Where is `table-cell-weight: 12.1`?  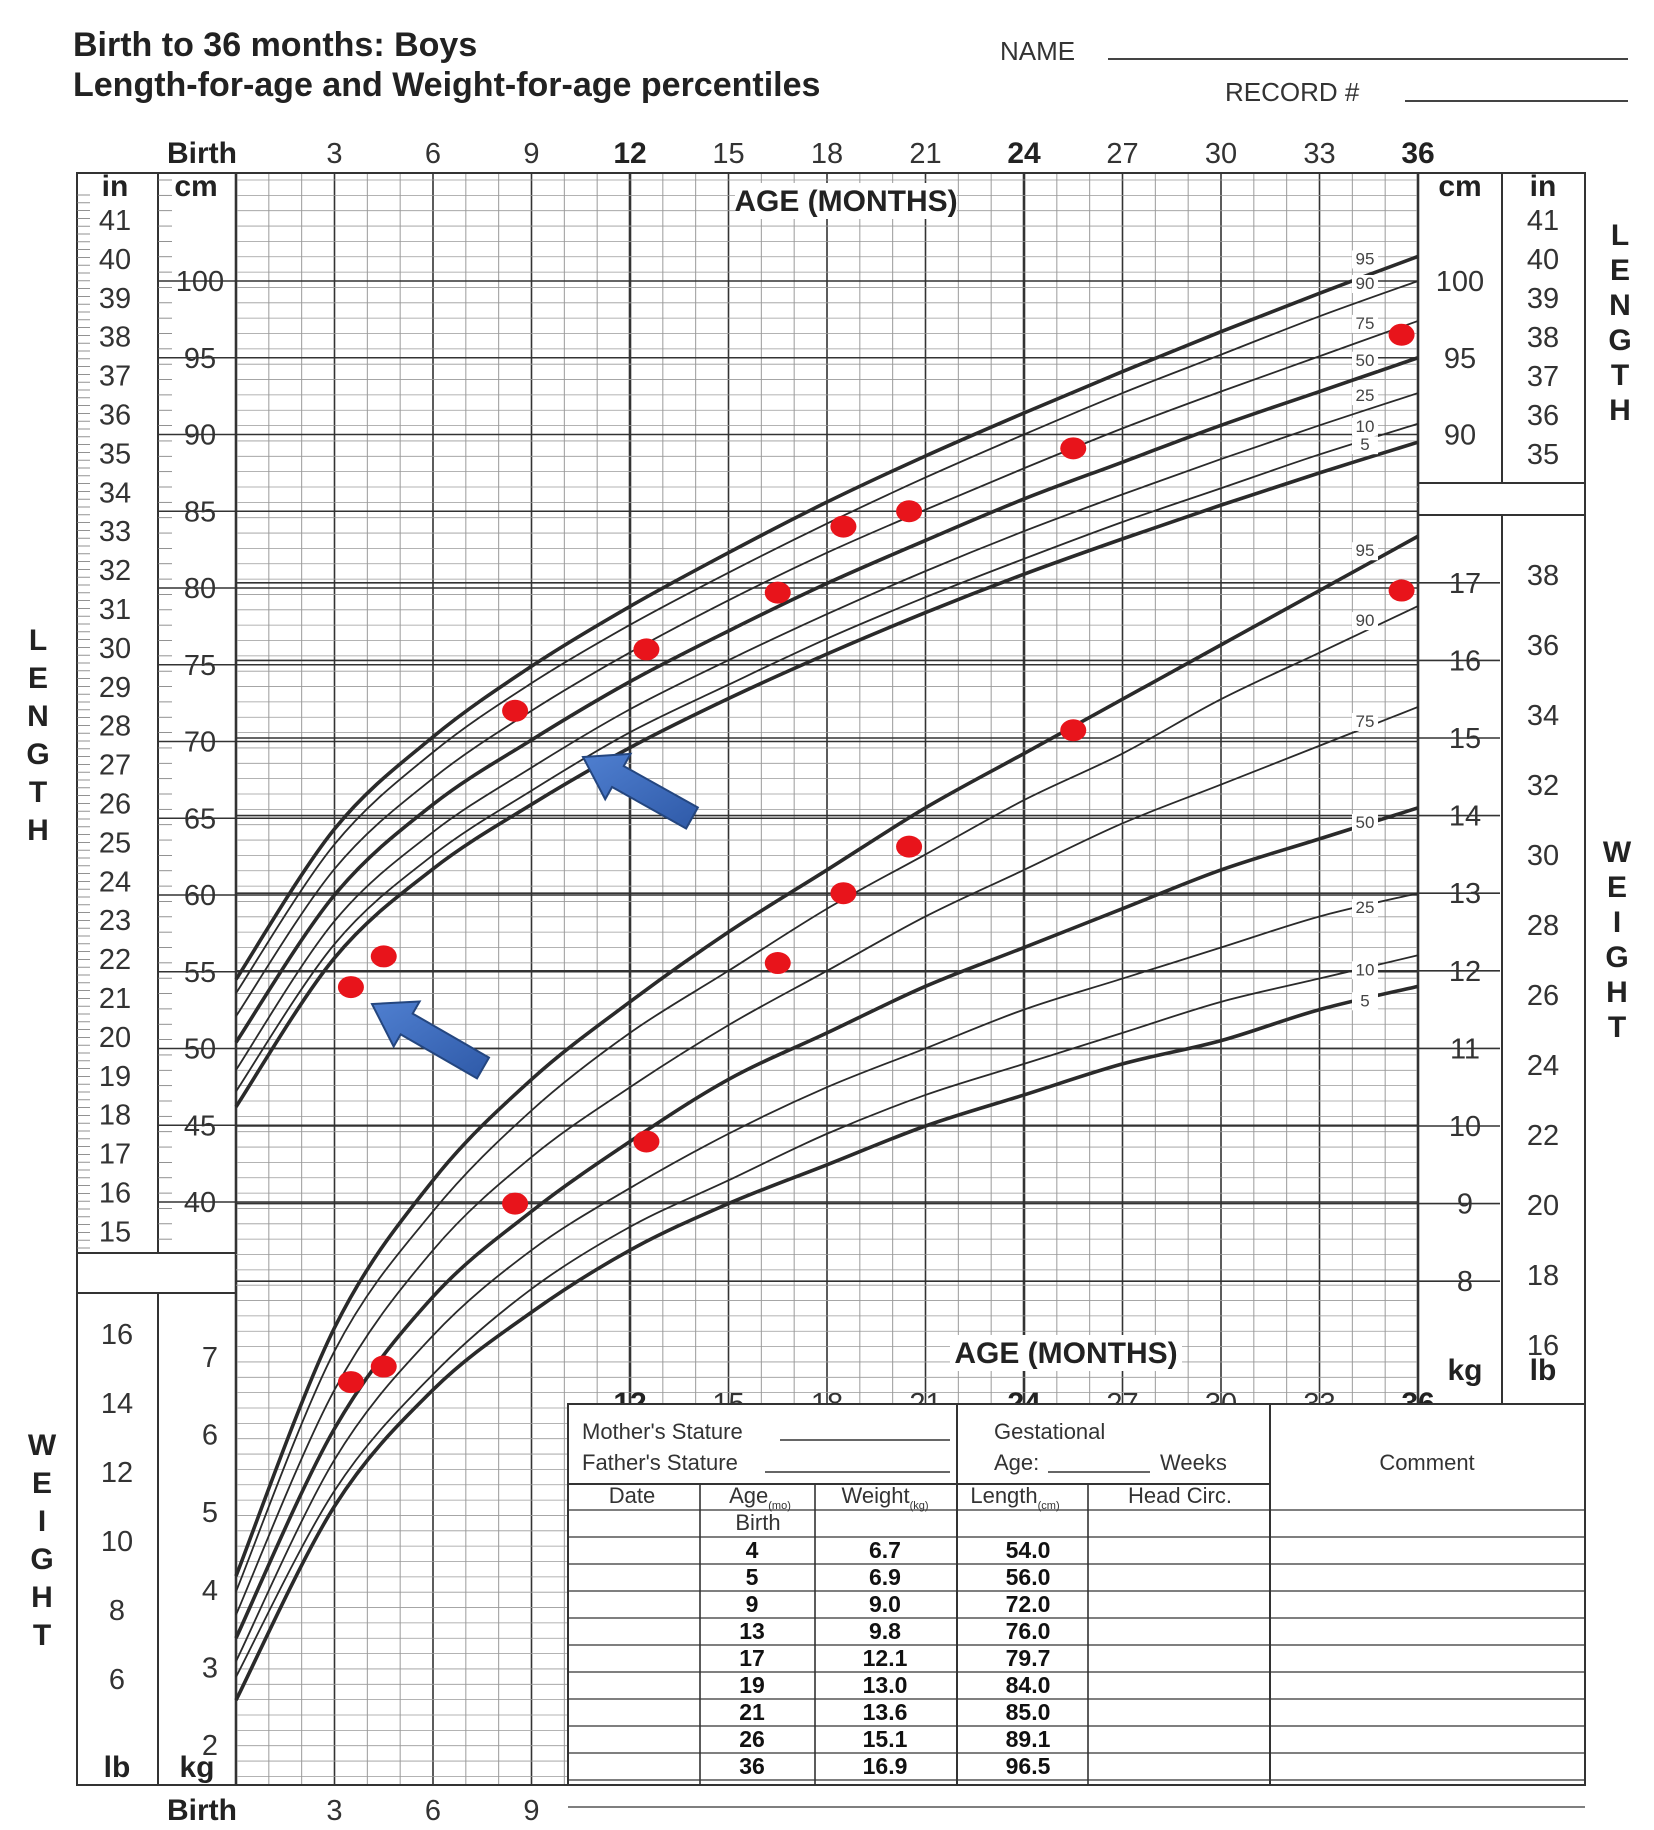
table-cell-weight: 12.1 is located at coordinates (885, 1658).